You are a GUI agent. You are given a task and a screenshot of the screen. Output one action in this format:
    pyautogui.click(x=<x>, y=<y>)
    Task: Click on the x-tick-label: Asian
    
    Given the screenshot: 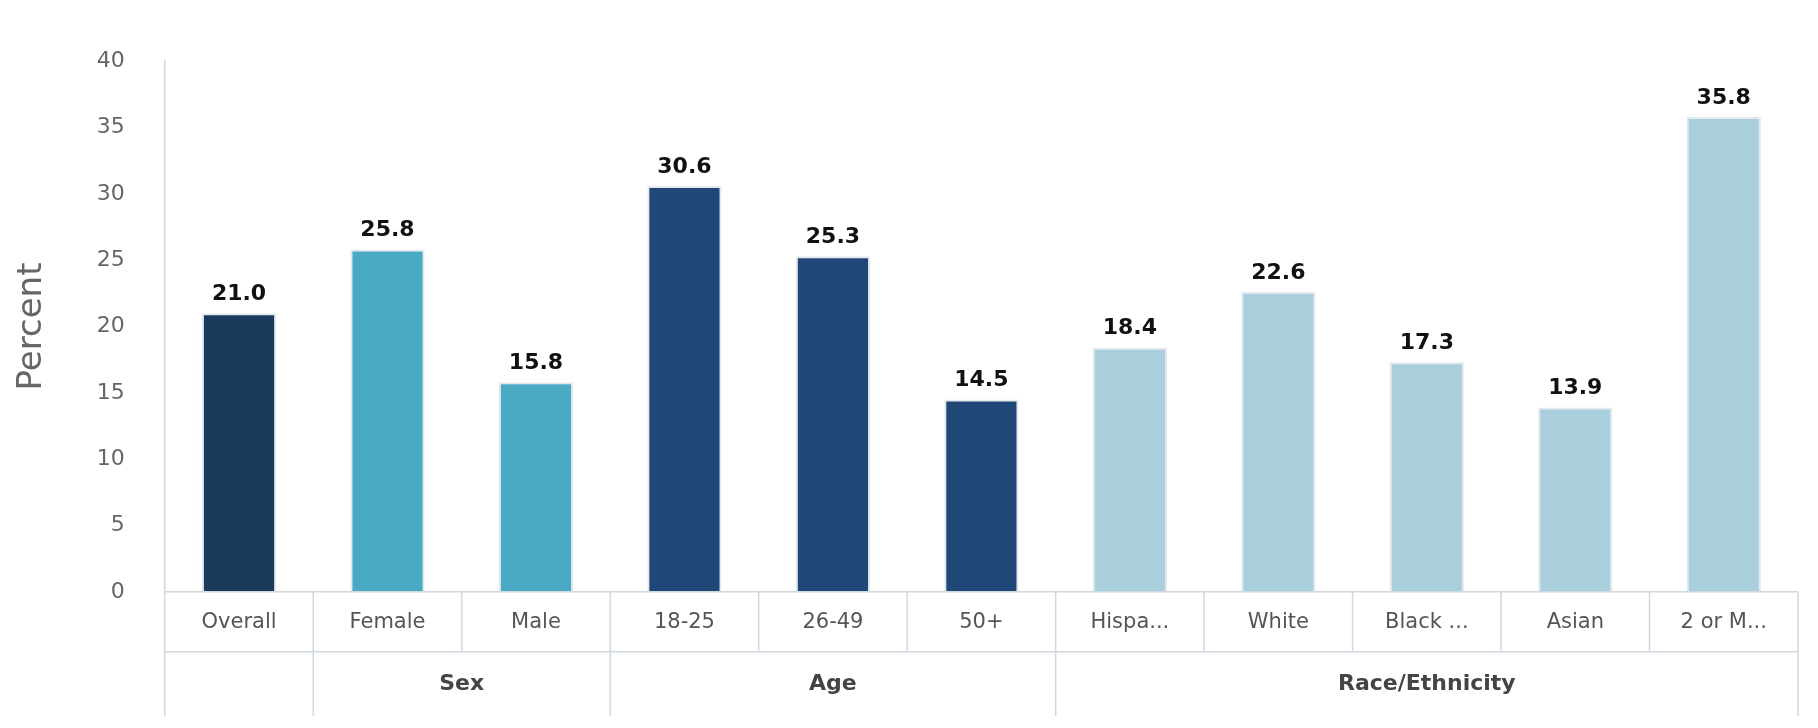 What is the action you would take?
    pyautogui.click(x=1575, y=620)
    